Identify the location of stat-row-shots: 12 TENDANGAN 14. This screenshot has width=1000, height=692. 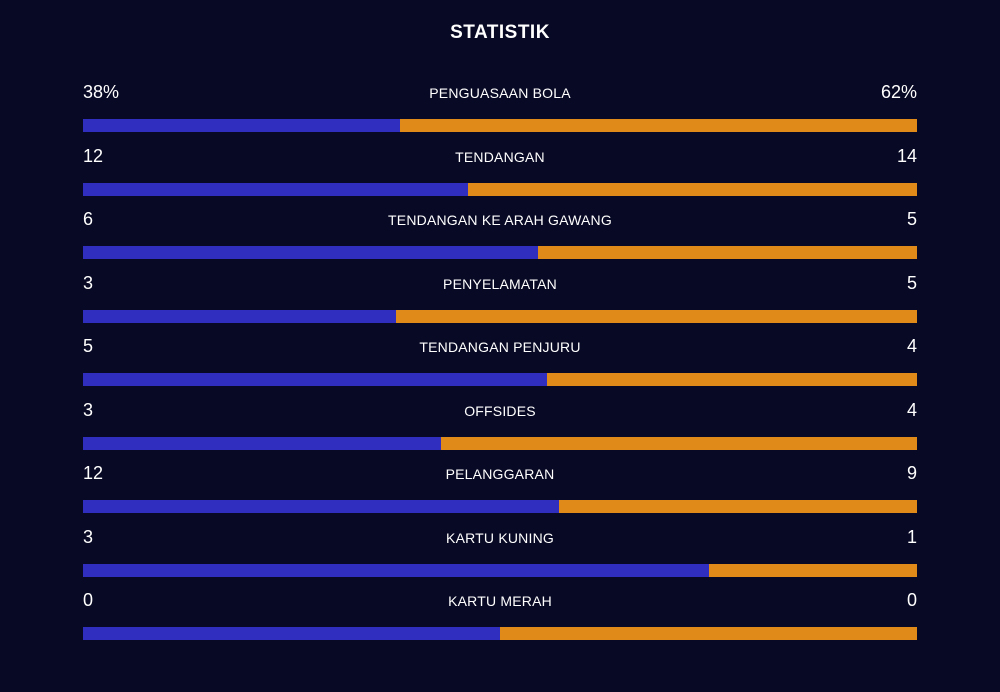
(500, 176).